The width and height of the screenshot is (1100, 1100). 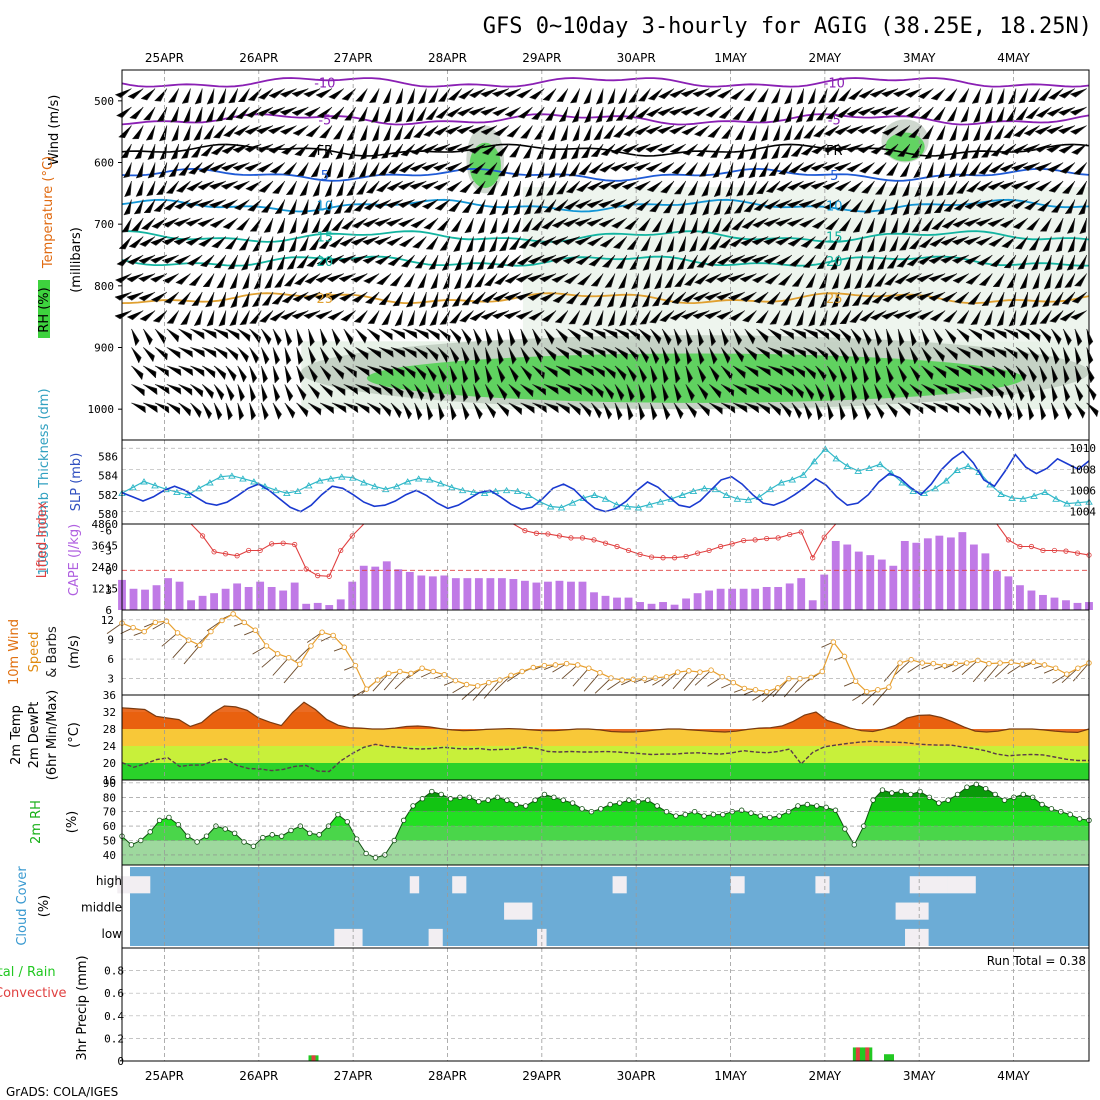 What do you see at coordinates (801, 532) in the screenshot?
I see `lifted-index-marker` at bounding box center [801, 532].